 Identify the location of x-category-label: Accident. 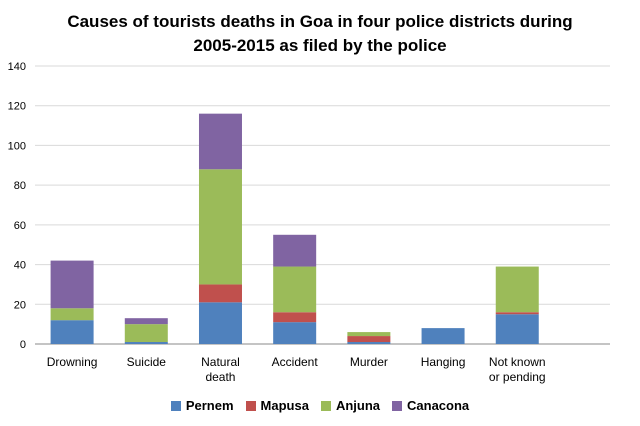
(295, 362).